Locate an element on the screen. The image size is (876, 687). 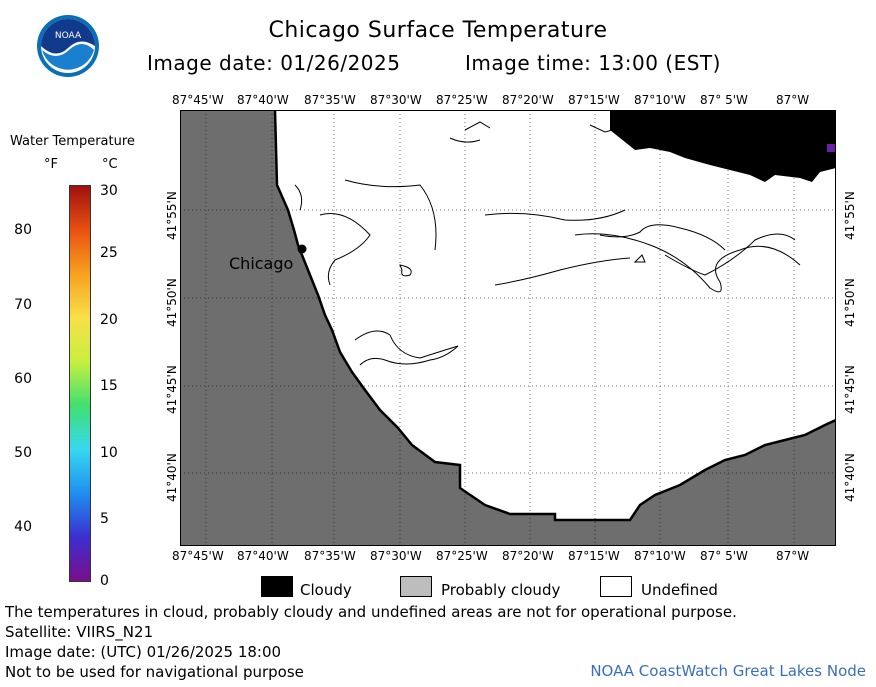
satellite-info: Satellite: VIIRS_N21 is located at coordinates (79, 632).